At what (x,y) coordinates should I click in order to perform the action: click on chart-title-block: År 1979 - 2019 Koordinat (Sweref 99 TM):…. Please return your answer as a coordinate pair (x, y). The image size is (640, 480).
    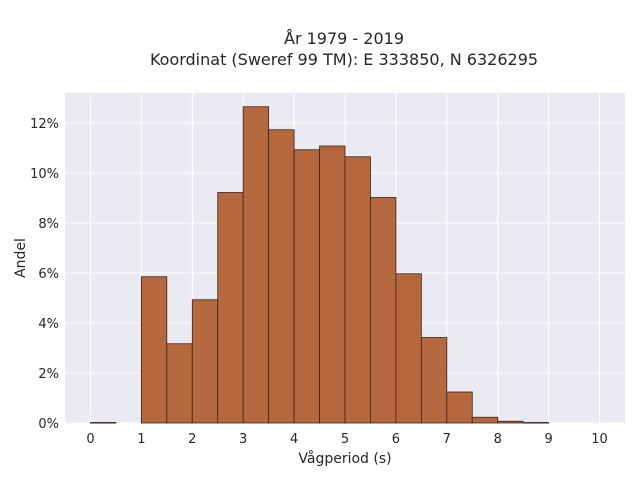
    Looking at the image, I should click on (320, 49).